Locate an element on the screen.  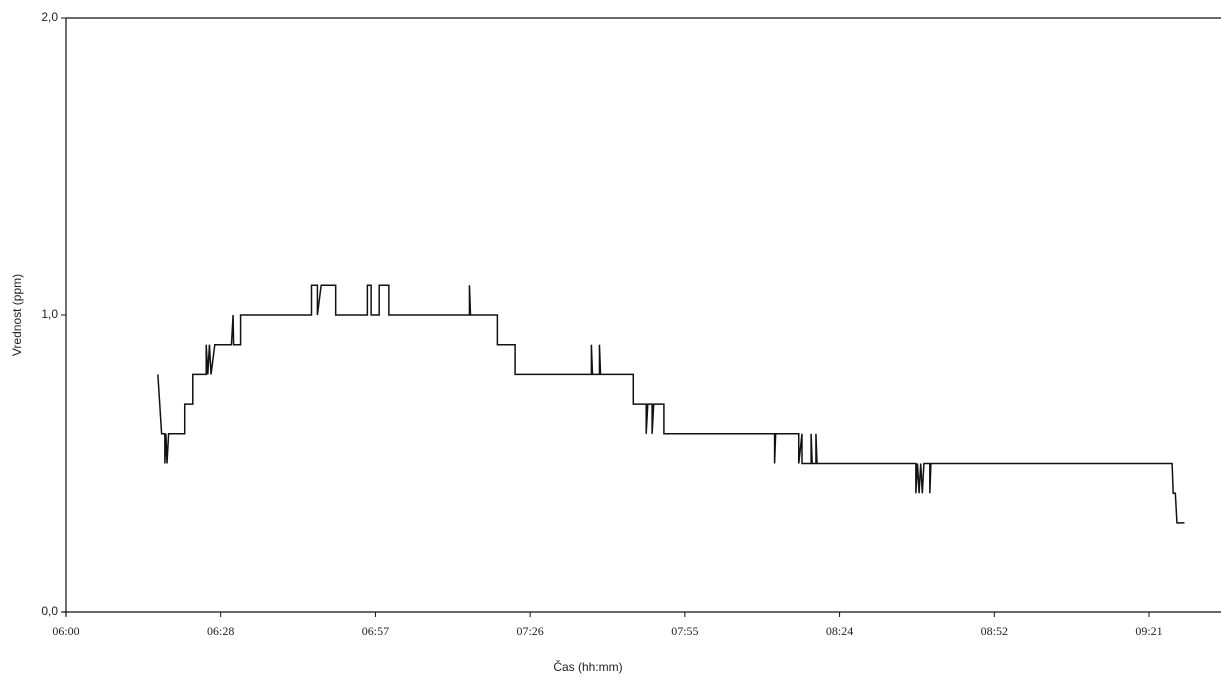
x-axis-label: Čas (hh:mm) is located at coordinates (587, 666).